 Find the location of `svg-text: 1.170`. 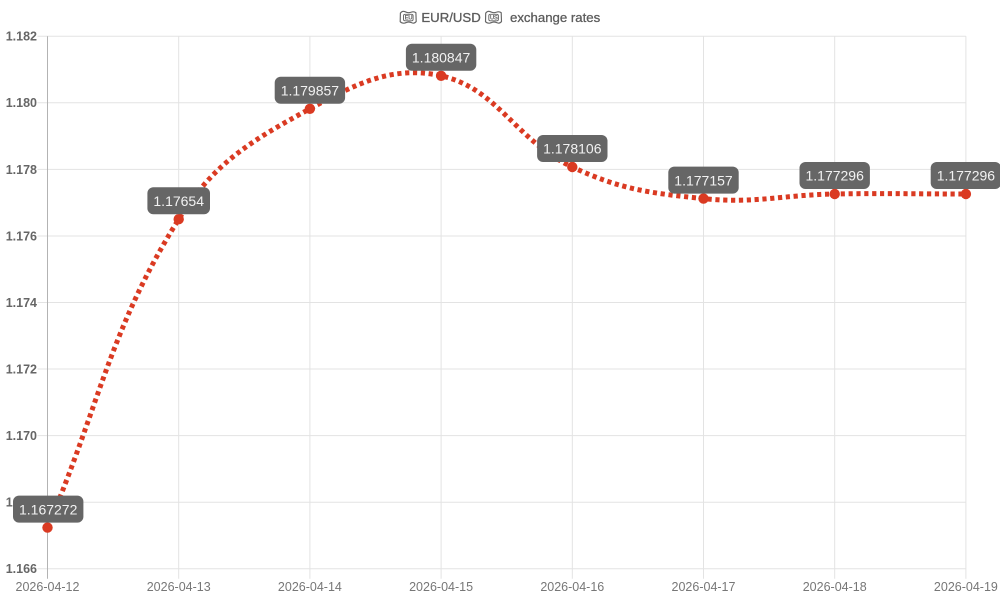

svg-text: 1.170 is located at coordinates (21, 436).